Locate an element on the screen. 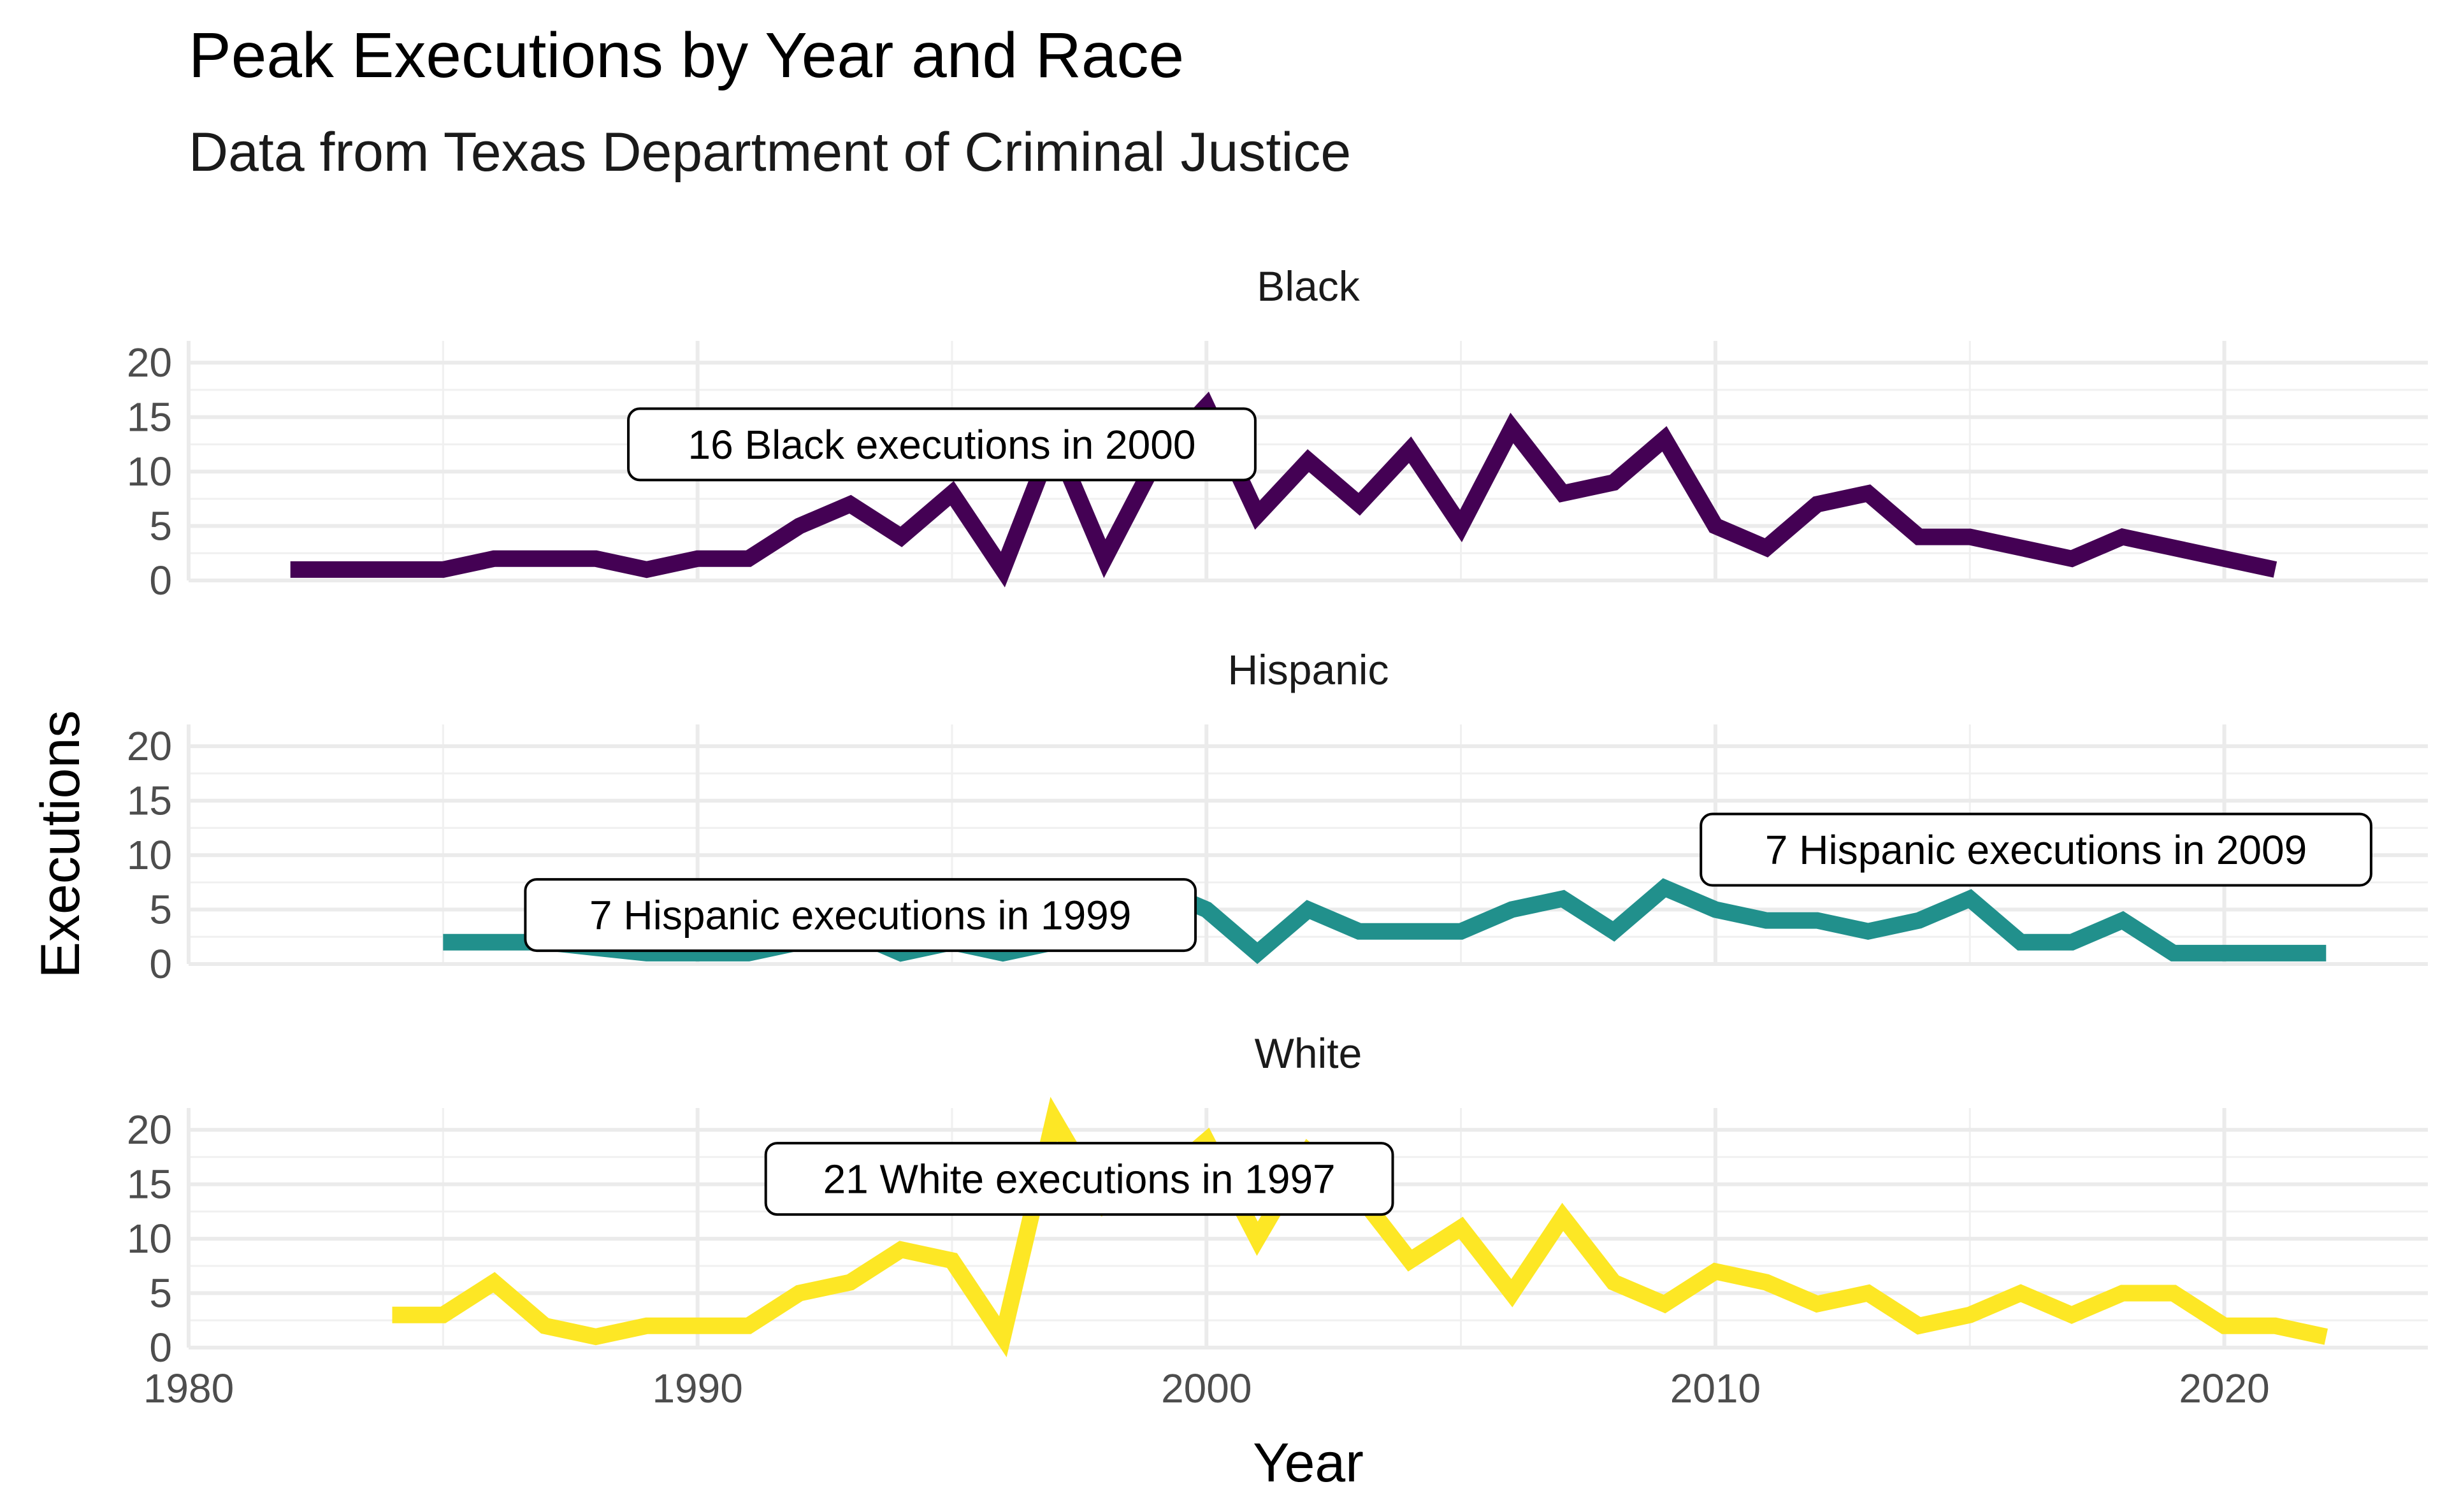  x-tick-label: 2000 is located at coordinates (1206, 1388).